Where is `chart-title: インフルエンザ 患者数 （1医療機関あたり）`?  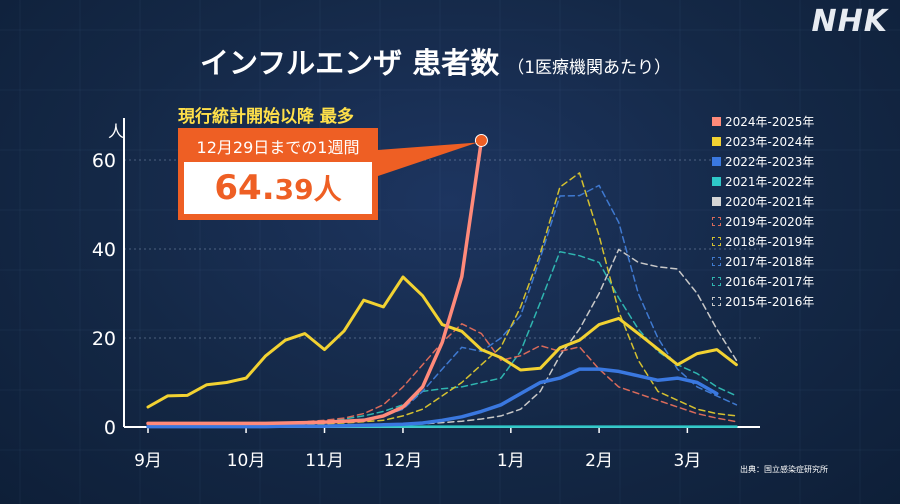
chart-title: インフルエンザ 患者数 （1医療機関あたり） is located at coordinates (435, 61).